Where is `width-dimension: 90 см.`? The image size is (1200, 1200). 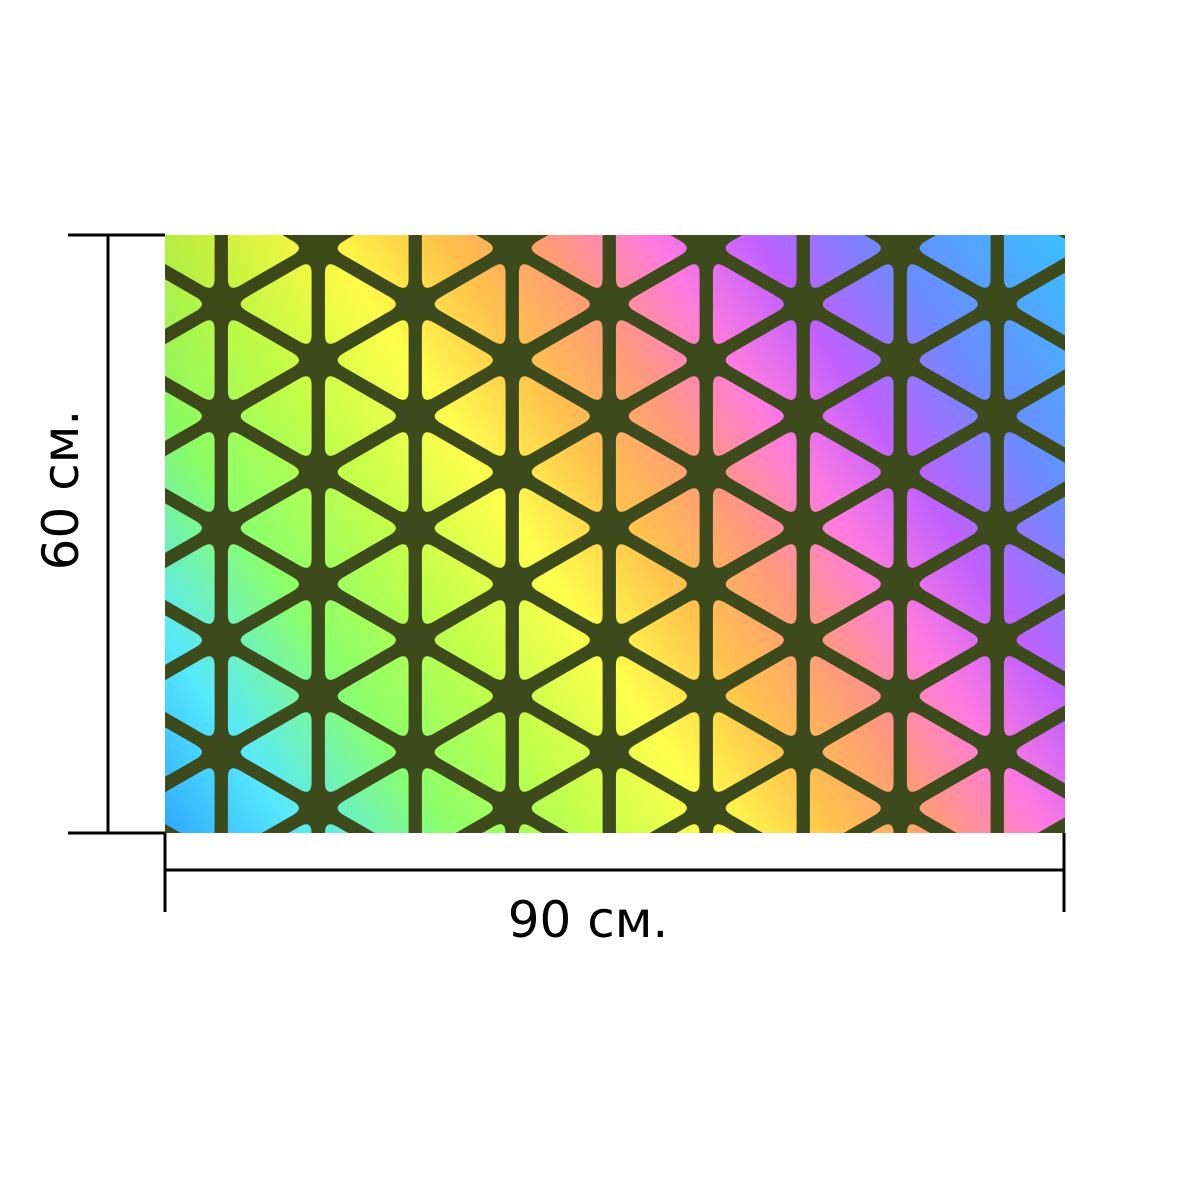
width-dimension: 90 см. is located at coordinates (614, 891).